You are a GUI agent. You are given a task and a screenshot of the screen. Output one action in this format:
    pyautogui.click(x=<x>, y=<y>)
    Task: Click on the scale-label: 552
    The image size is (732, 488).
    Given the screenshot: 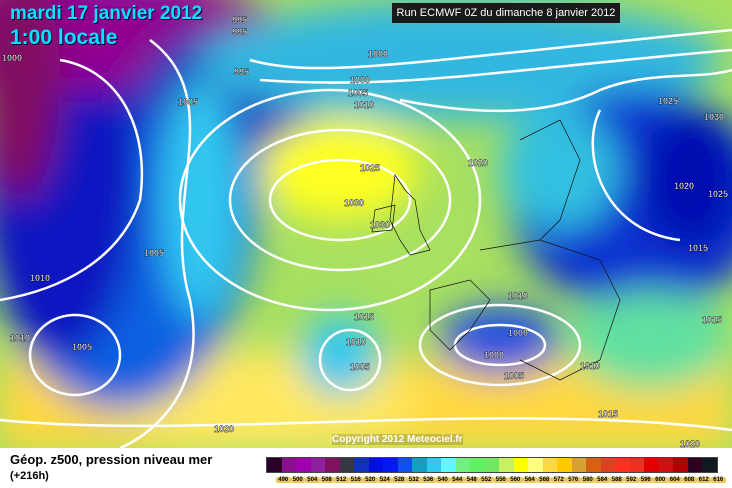 What is the action you would take?
    pyautogui.click(x=486, y=480)
    